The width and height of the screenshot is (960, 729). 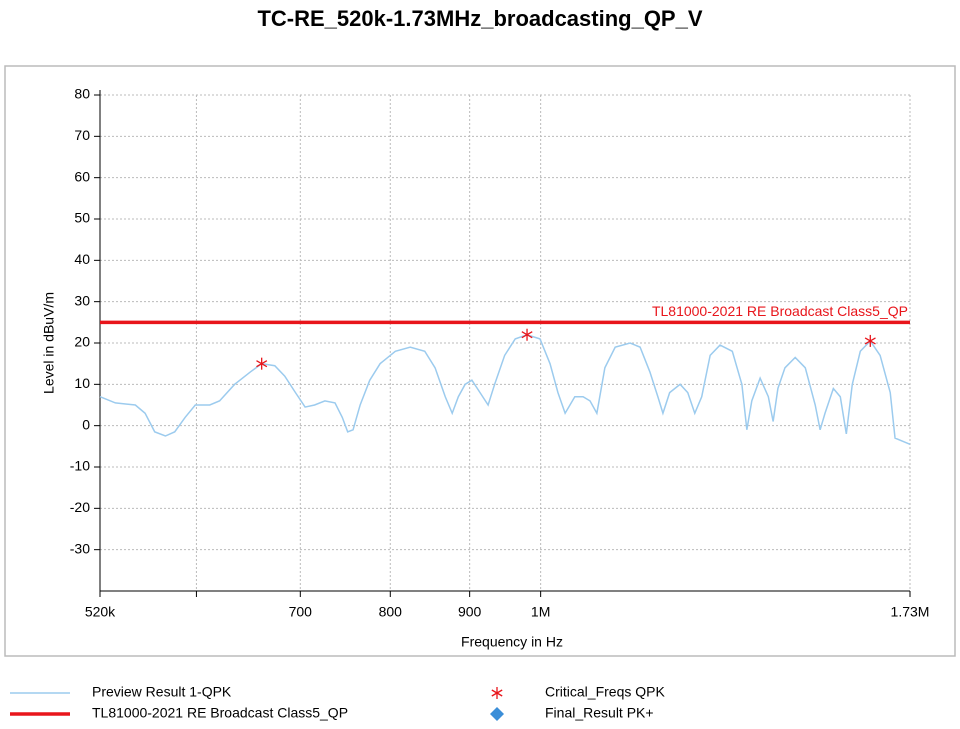 I want to click on y-tick-label: 40, so click(x=82, y=259).